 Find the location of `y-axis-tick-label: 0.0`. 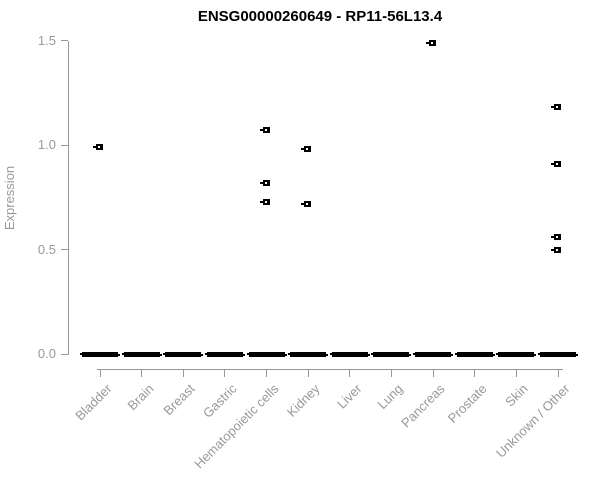

y-axis-tick-label: 0.0 is located at coordinates (46, 353).